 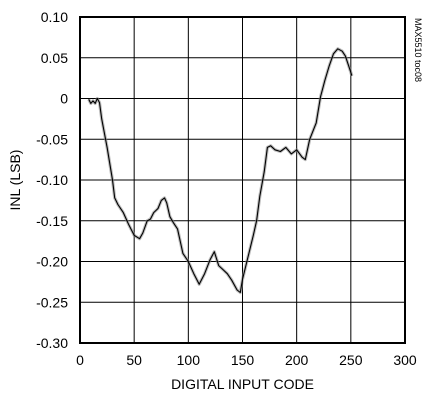 What do you see at coordinates (54, 58) in the screenshot?
I see `y-tick-label: 0.05` at bounding box center [54, 58].